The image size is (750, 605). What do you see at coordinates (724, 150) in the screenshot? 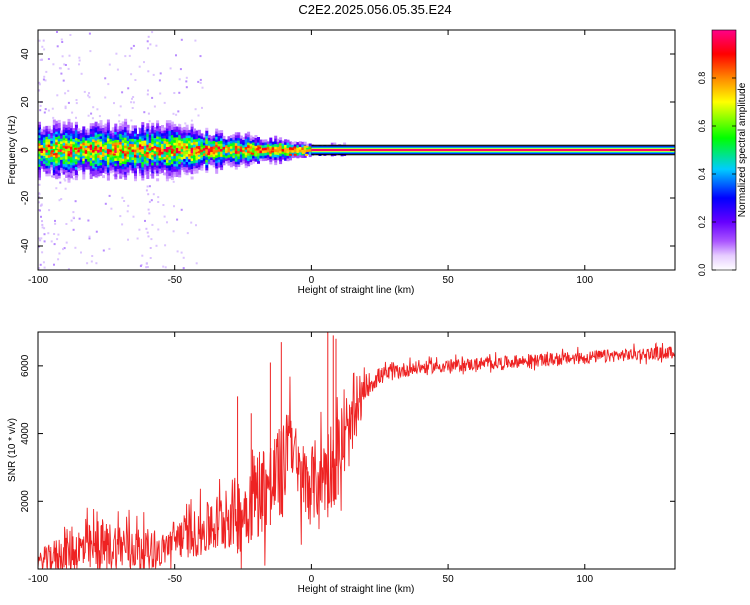
I see `colorbar-gradient` at bounding box center [724, 150].